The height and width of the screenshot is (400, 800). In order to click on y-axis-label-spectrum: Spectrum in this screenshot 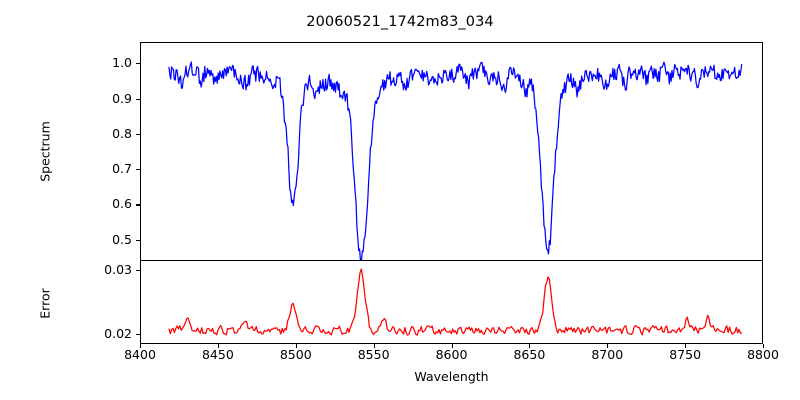, I will do `click(45, 151)`.